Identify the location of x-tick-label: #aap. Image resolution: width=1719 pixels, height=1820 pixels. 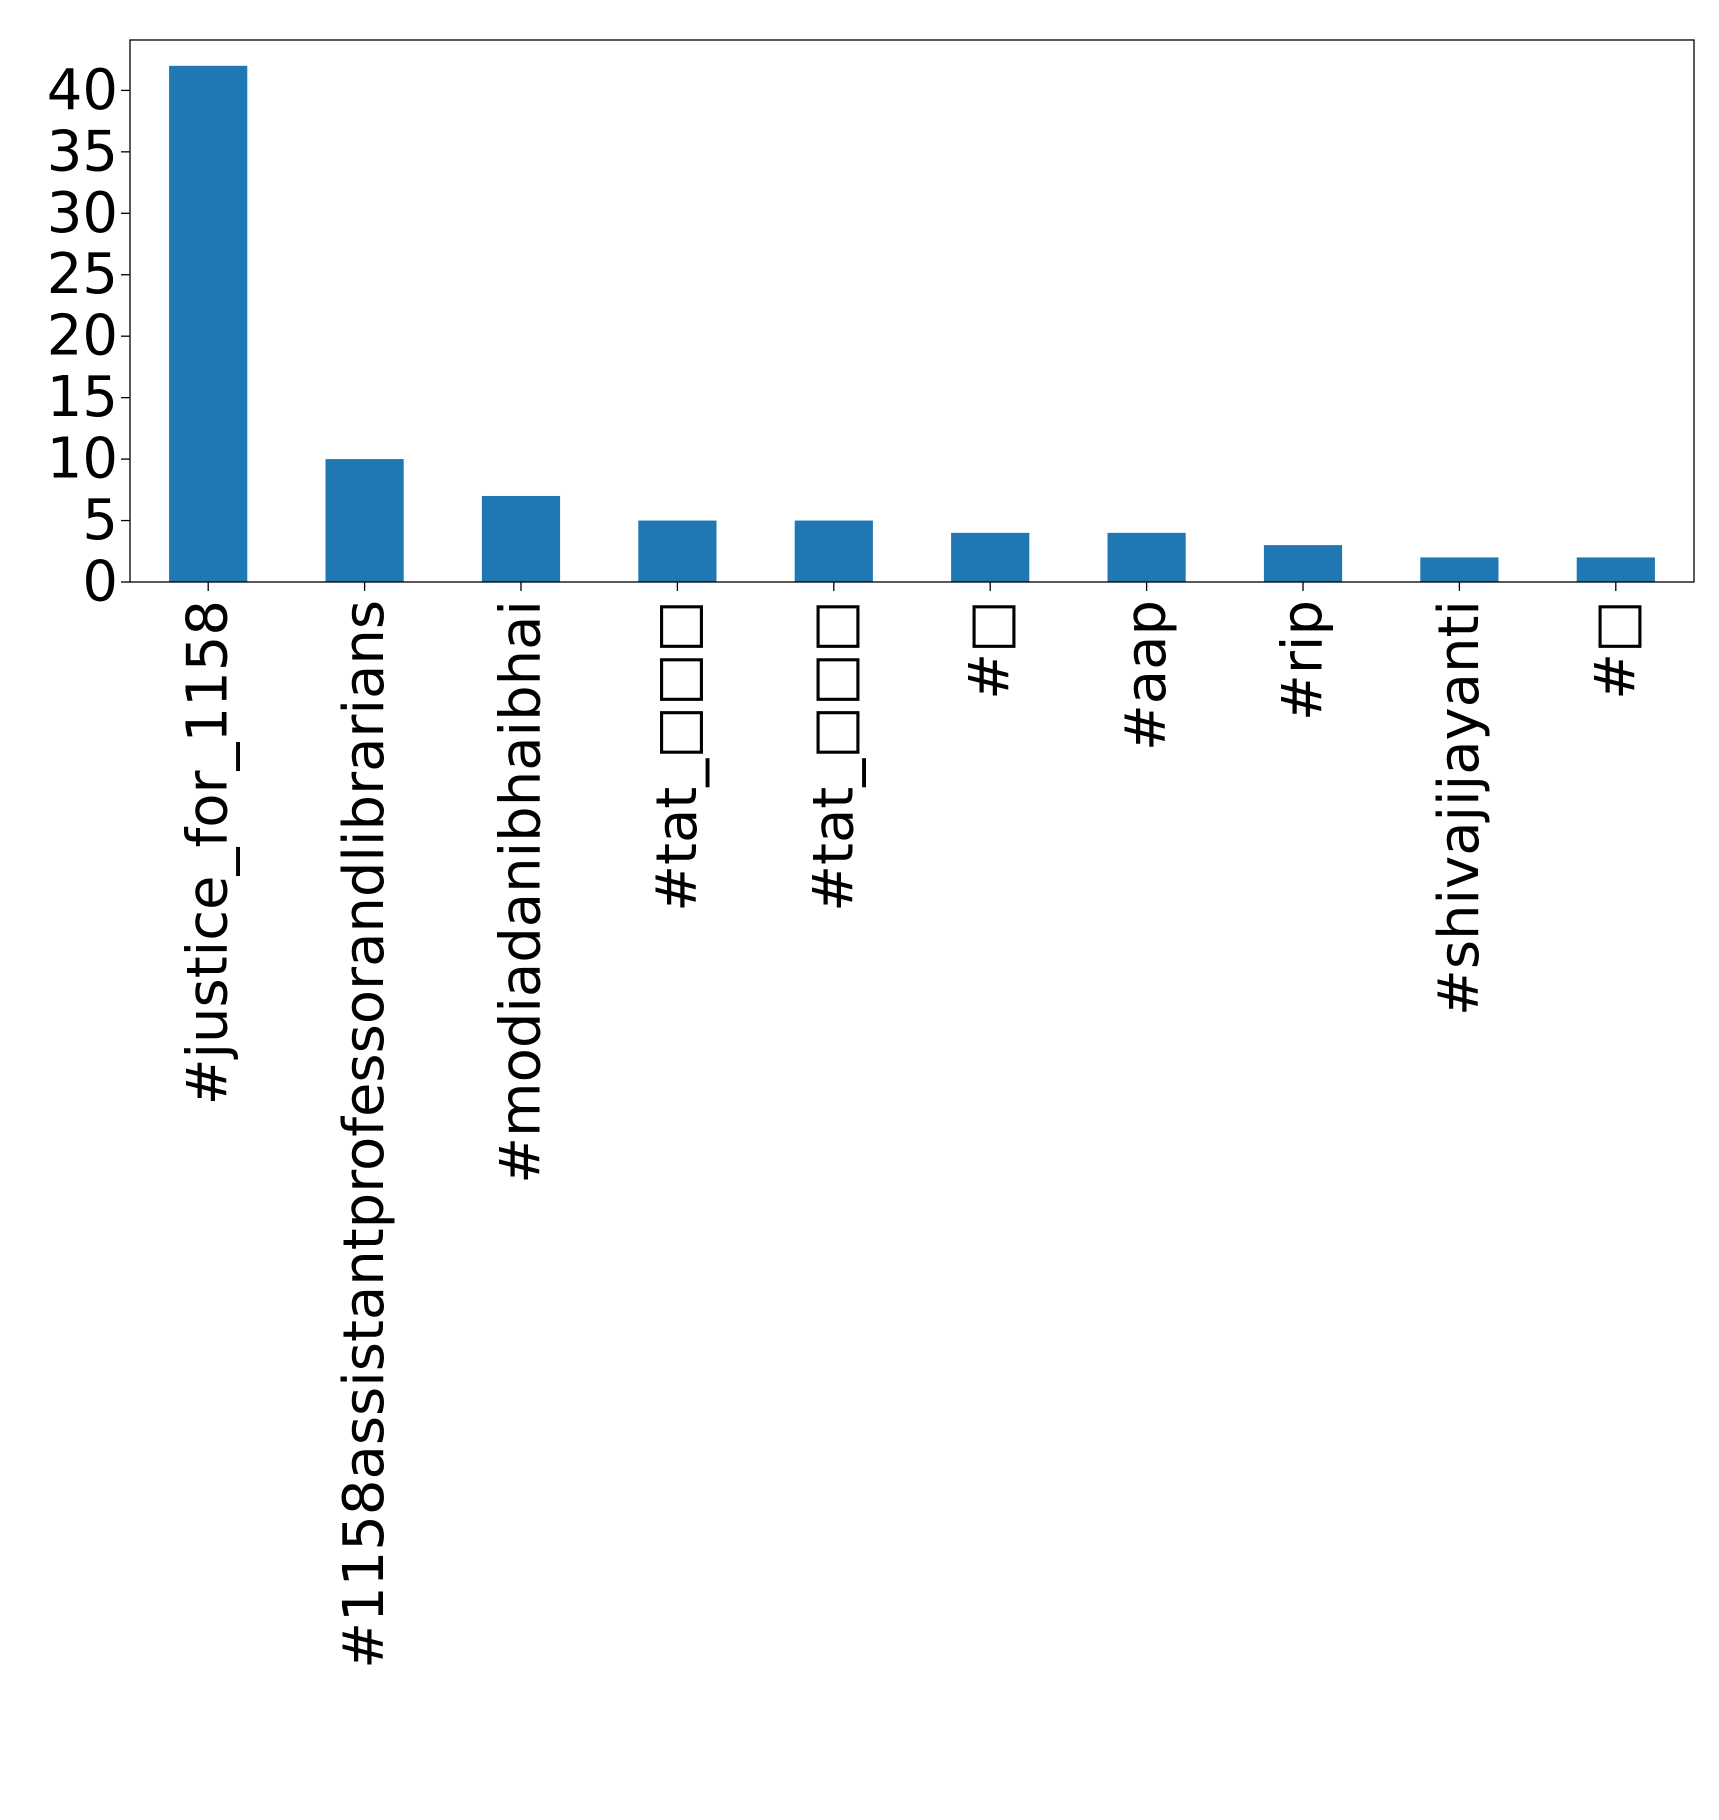
(1146, 675).